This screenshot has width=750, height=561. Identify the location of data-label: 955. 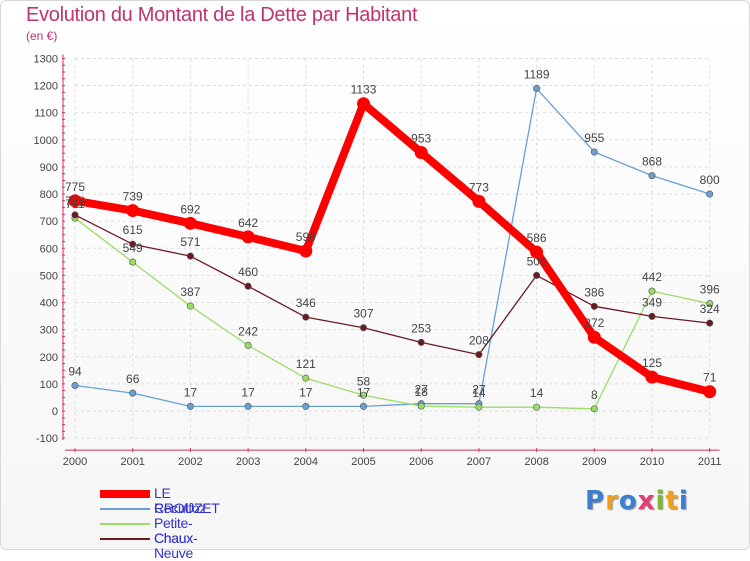
(594, 138).